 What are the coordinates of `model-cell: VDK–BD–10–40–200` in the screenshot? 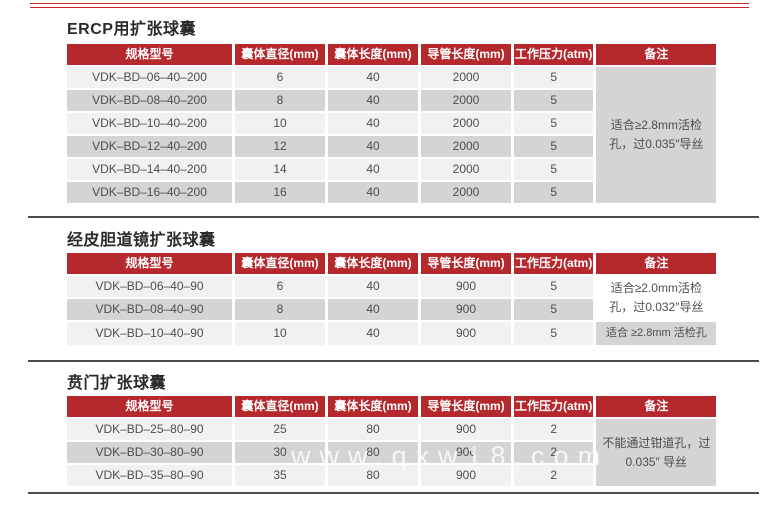 It's located at (149, 123).